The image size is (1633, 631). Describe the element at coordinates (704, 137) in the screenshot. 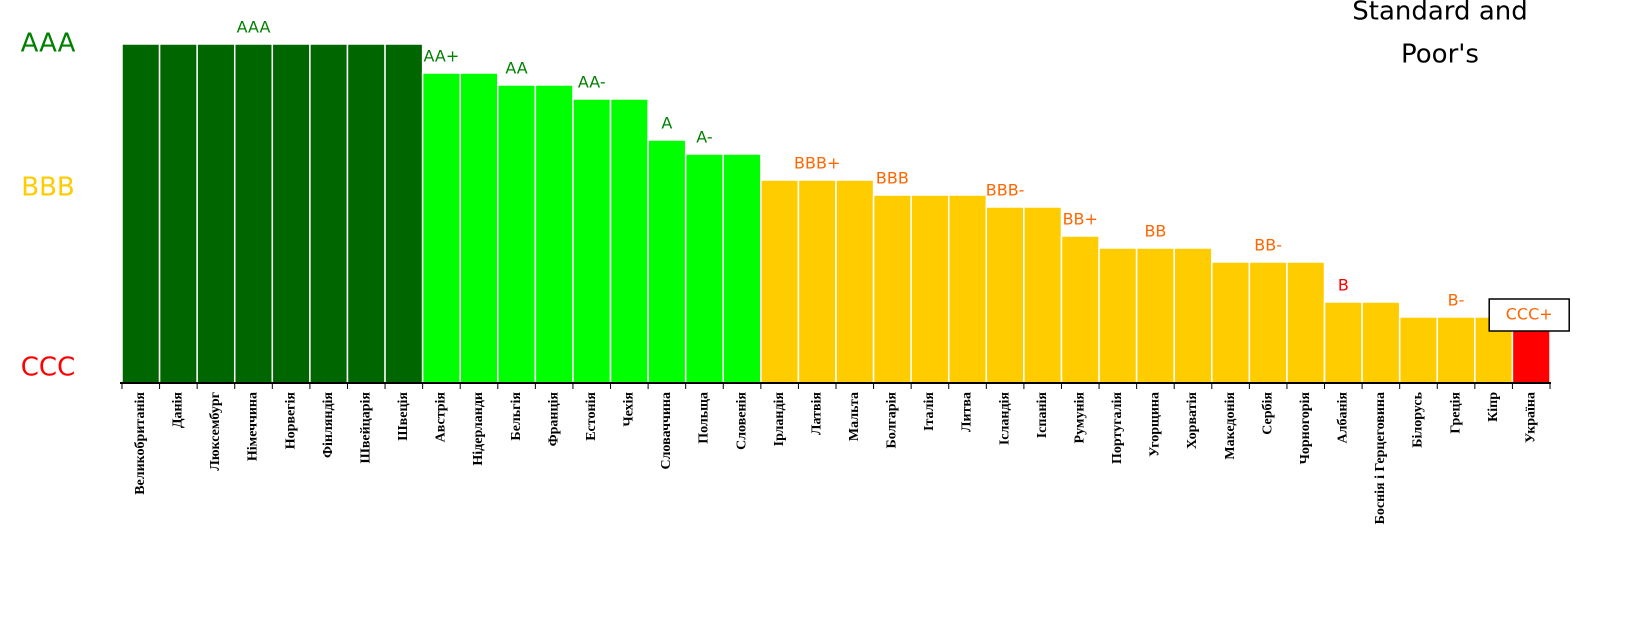

I see `value-label: A-` at that location.